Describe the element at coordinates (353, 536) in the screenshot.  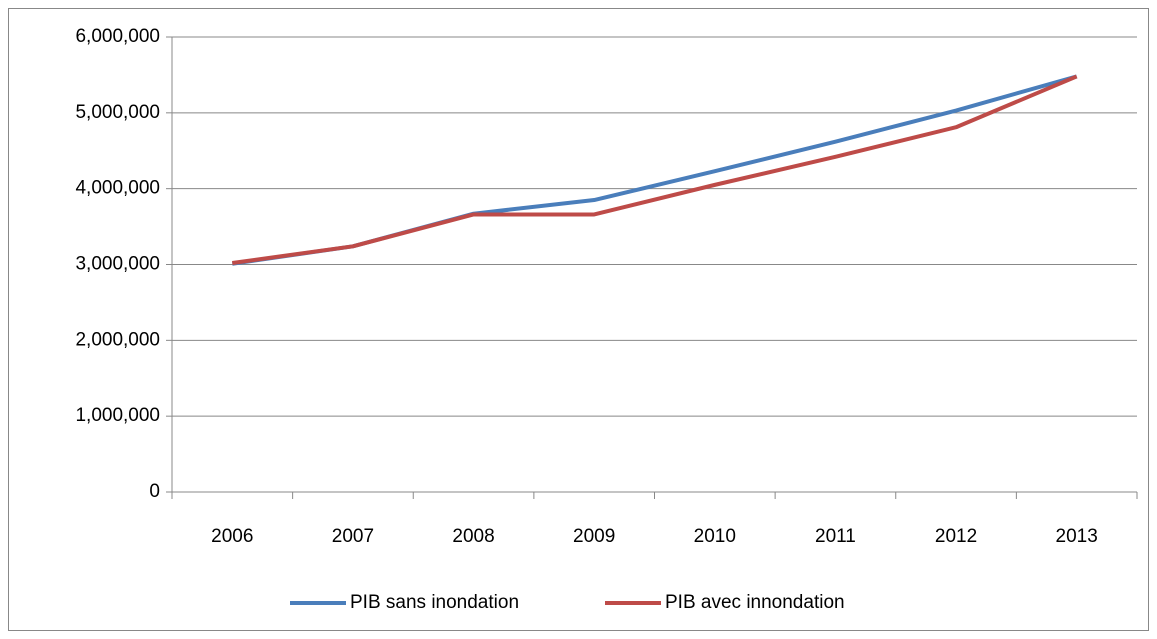
I see `x-tick-label: 2007` at that location.